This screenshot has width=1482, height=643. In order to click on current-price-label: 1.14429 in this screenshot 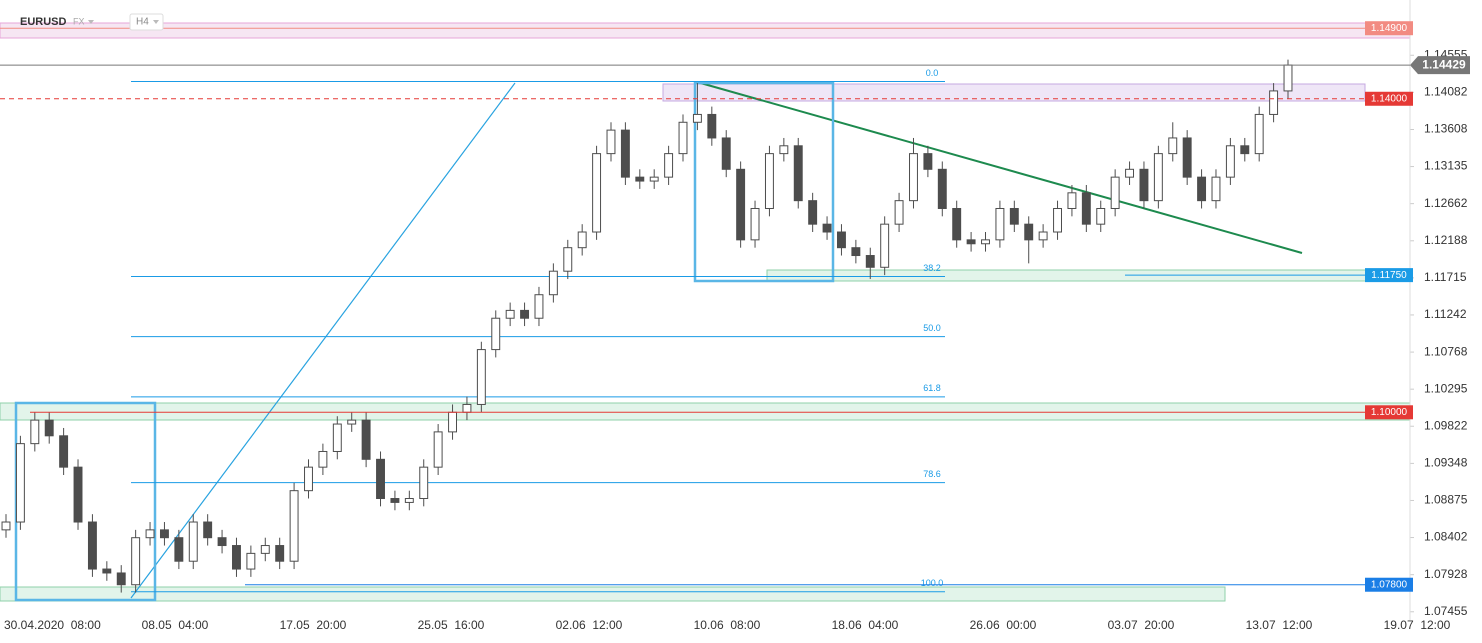, I will do `click(1444, 64)`.